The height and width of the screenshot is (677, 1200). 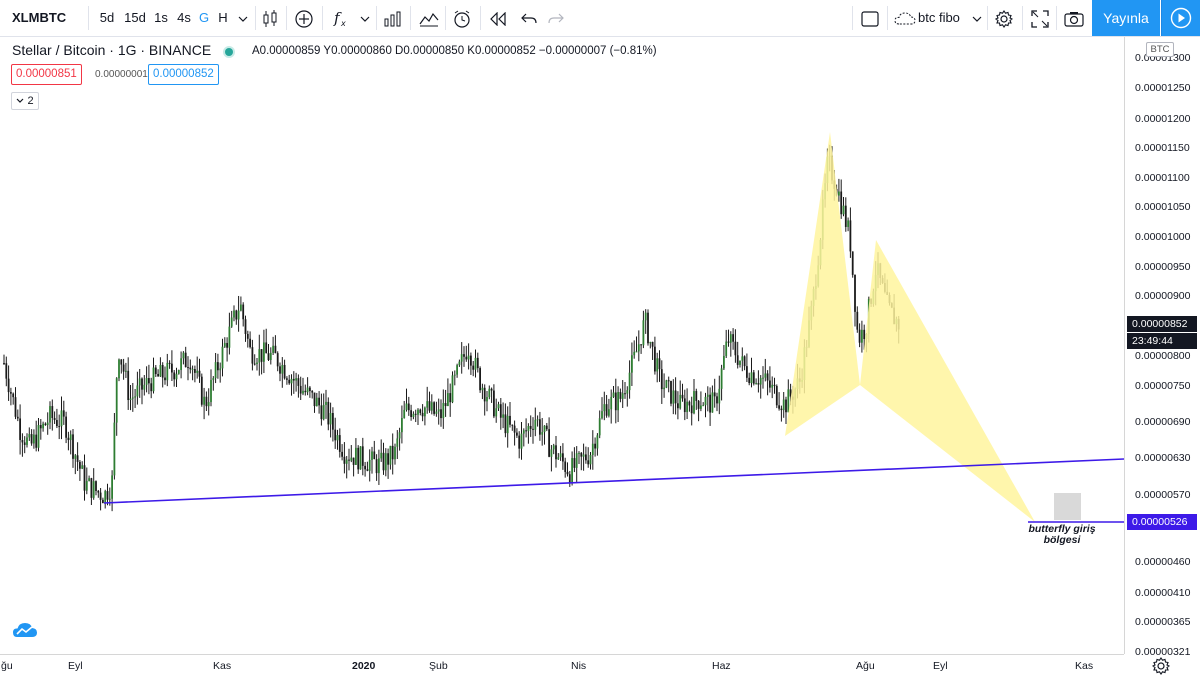 What do you see at coordinates (1163, 267) in the screenshot?
I see `price-tick: 0.00000950` at bounding box center [1163, 267].